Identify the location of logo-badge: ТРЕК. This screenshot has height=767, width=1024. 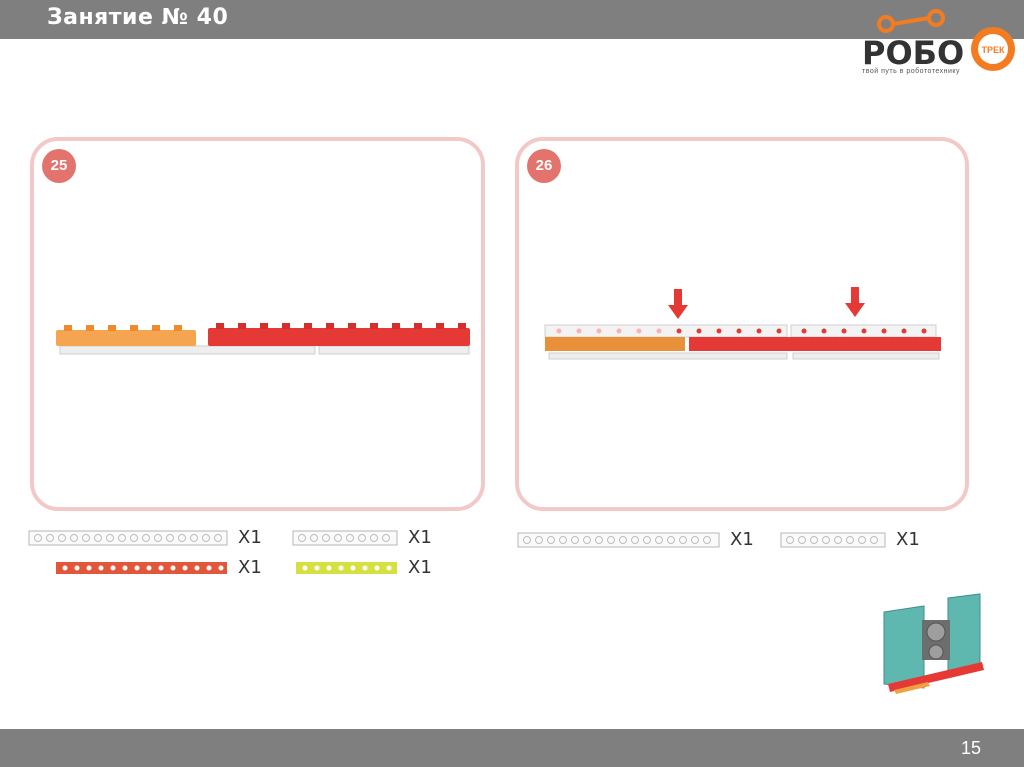
(994, 50).